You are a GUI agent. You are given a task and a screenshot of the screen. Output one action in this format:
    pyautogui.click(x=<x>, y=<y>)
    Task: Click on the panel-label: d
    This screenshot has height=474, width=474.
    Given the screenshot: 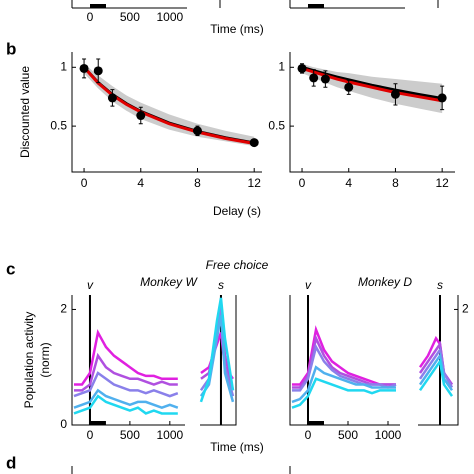 What is the action you would take?
    pyautogui.click(x=11, y=462)
    